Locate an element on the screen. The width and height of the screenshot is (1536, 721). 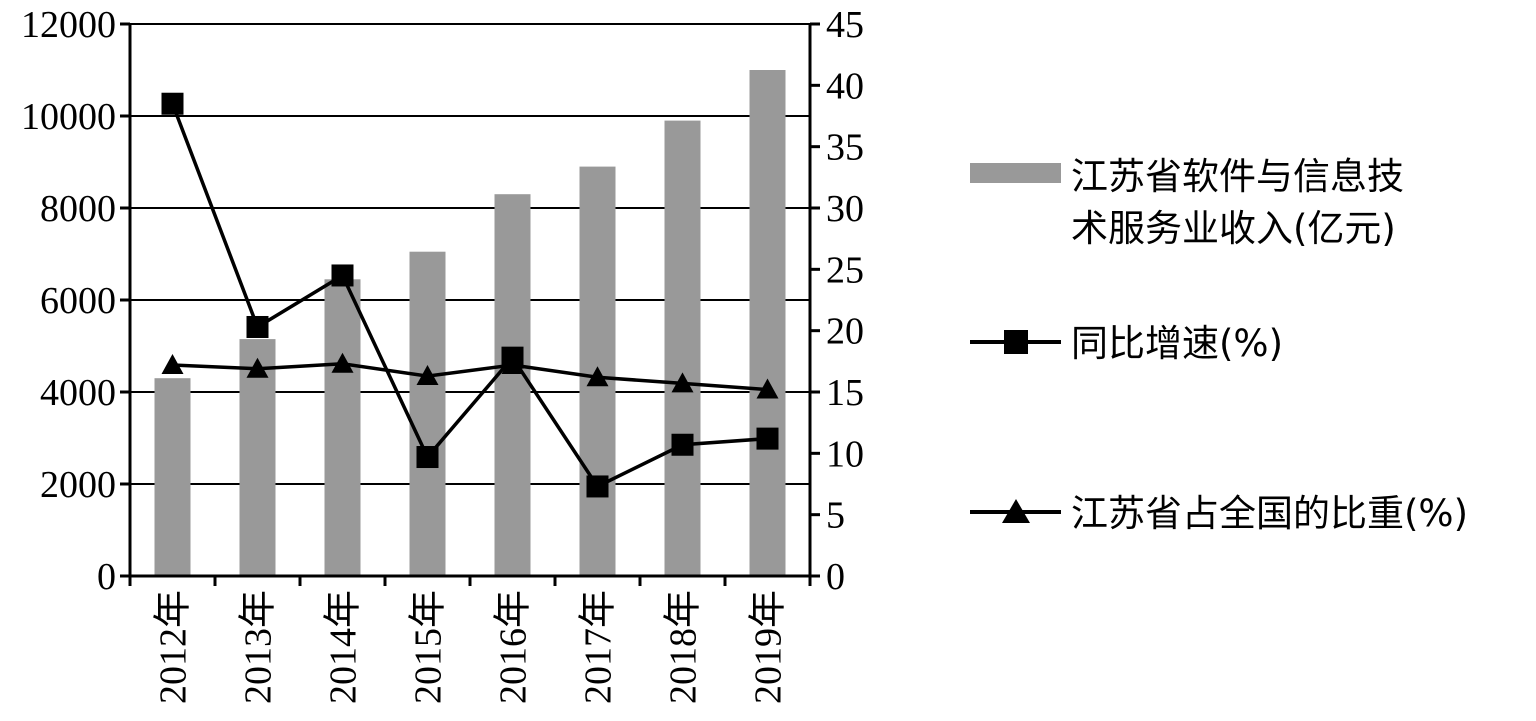
legend-label-share: 江苏省占全国的比重(%) is located at coordinates (1269, 513).